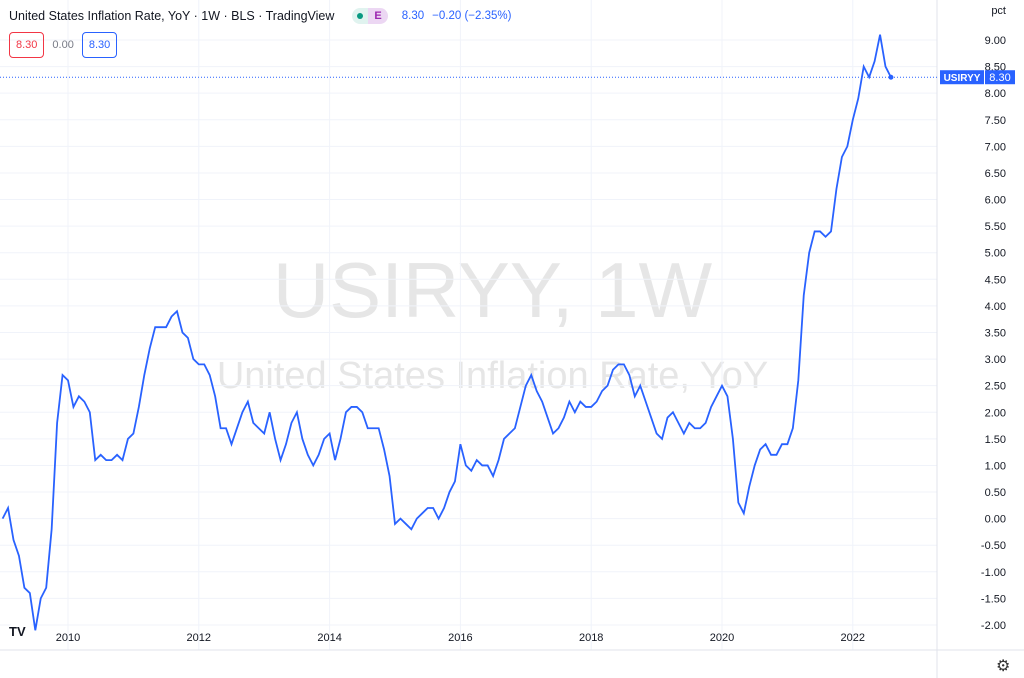 Image resolution: width=1024 pixels, height=678 pixels. What do you see at coordinates (995, 520) in the screenshot?
I see `y-tick-label: 0.00` at bounding box center [995, 520].